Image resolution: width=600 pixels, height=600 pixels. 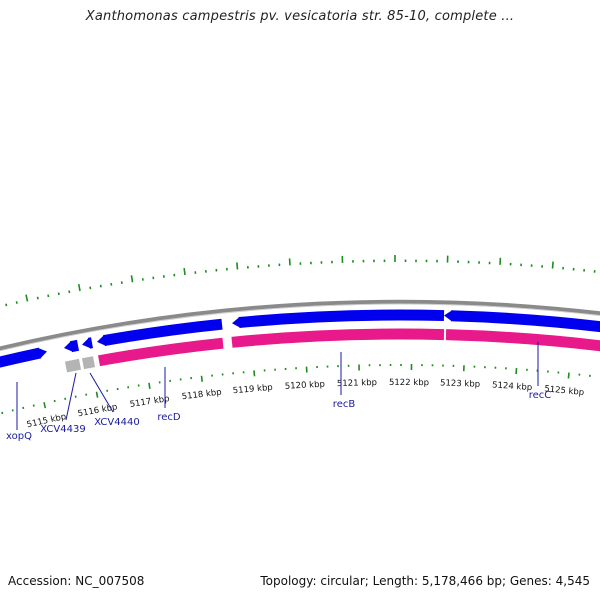 I want to click on gene-block-XCV4439, so click(x=74, y=346).